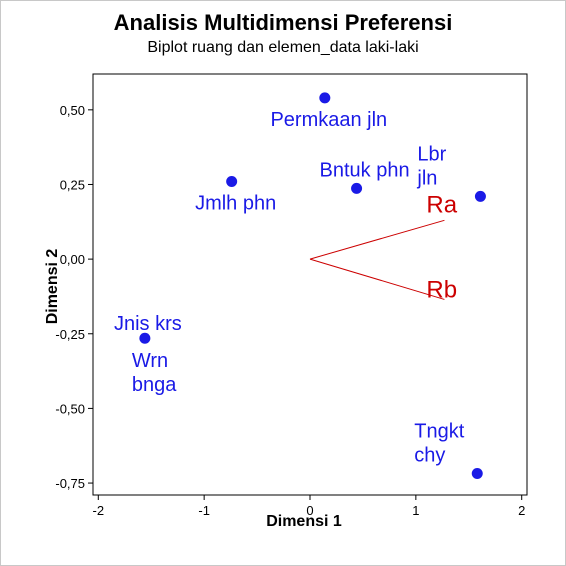 Image resolution: width=566 pixels, height=566 pixels. I want to click on chart-subtitle: Biplot ruang dan elemen_data laki-laki, so click(283, 47).